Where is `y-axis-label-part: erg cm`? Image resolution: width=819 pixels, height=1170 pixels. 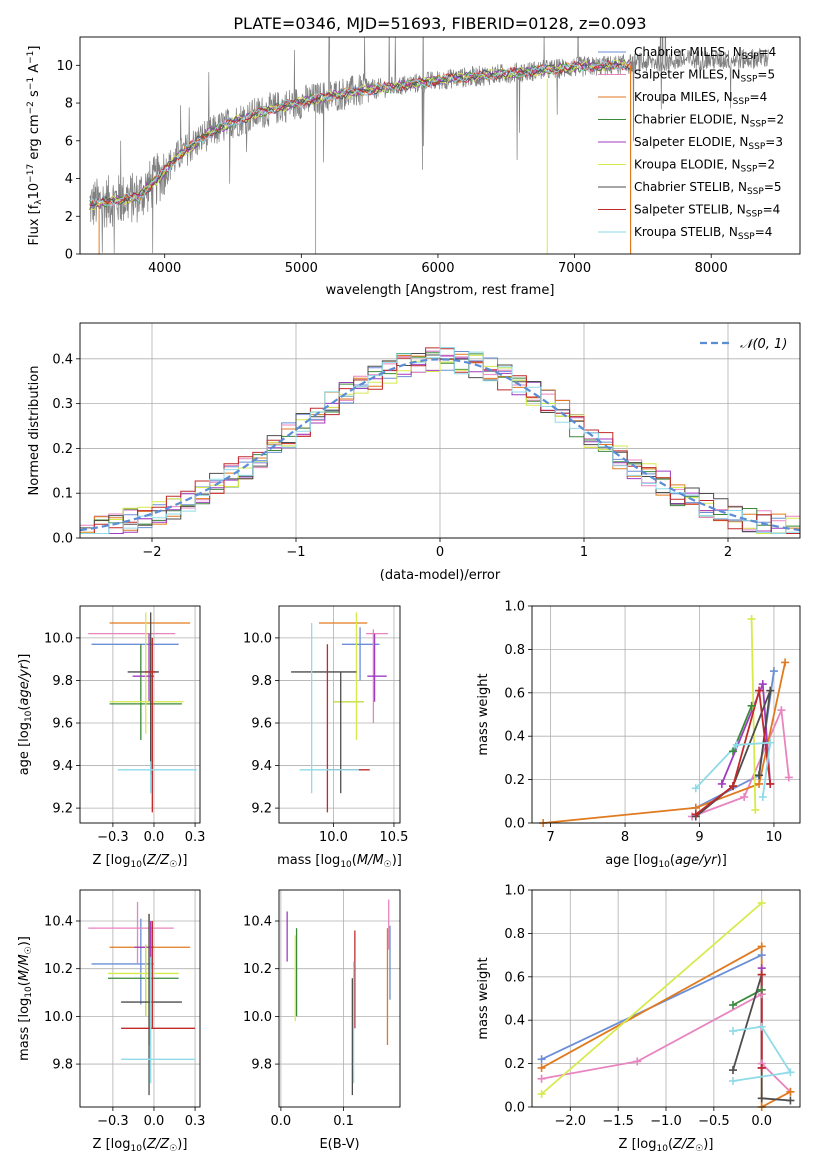 y-axis-label-part: erg cm is located at coordinates (34, 138).